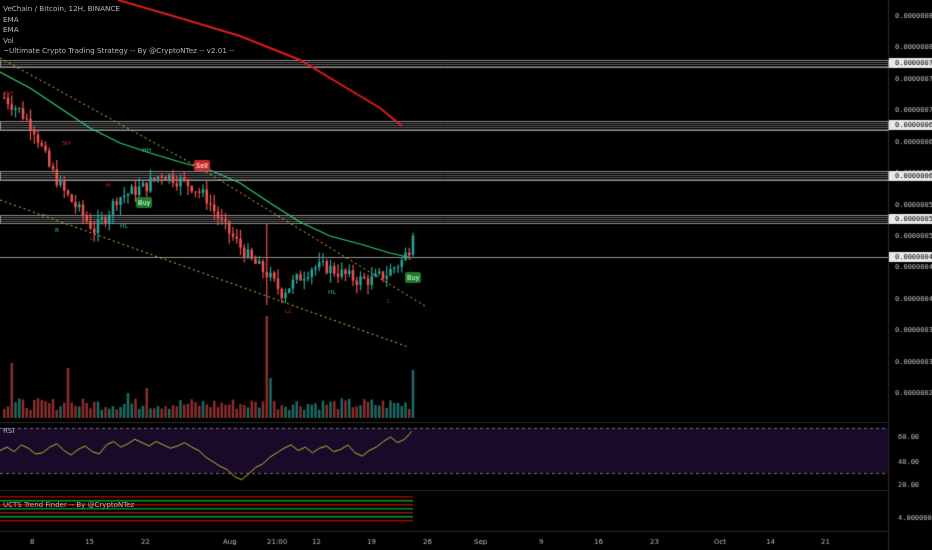 Image resolution: width=932 pixels, height=550 pixels. I want to click on volume-label: Vol, so click(8, 40).